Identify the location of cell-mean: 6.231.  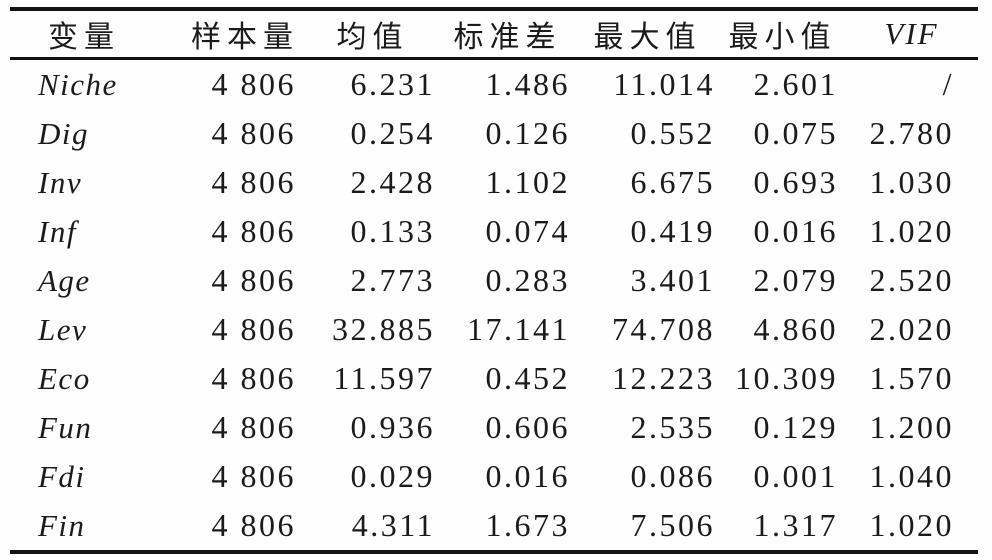
(392, 84).